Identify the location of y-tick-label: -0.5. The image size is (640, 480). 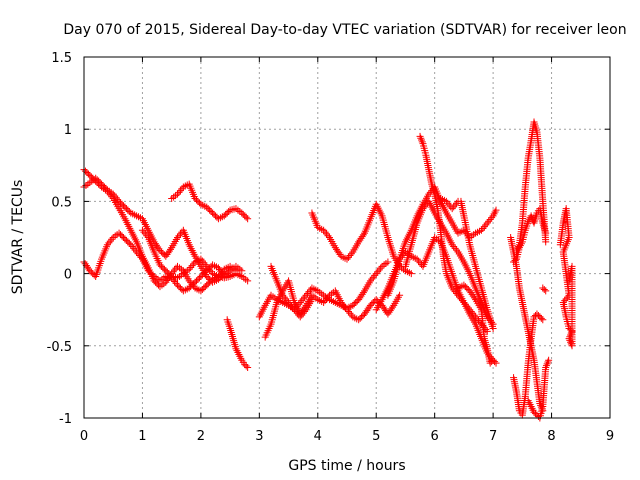
(59, 347).